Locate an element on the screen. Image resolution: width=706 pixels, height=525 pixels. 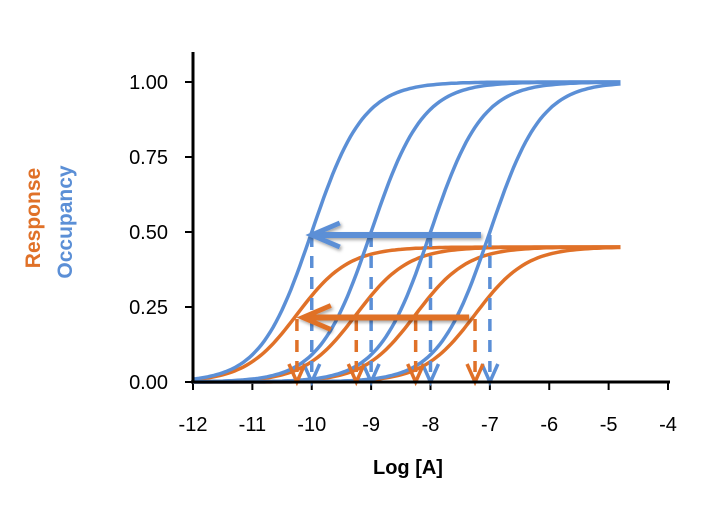
x-axis-label: Log [A] is located at coordinates (408, 468).